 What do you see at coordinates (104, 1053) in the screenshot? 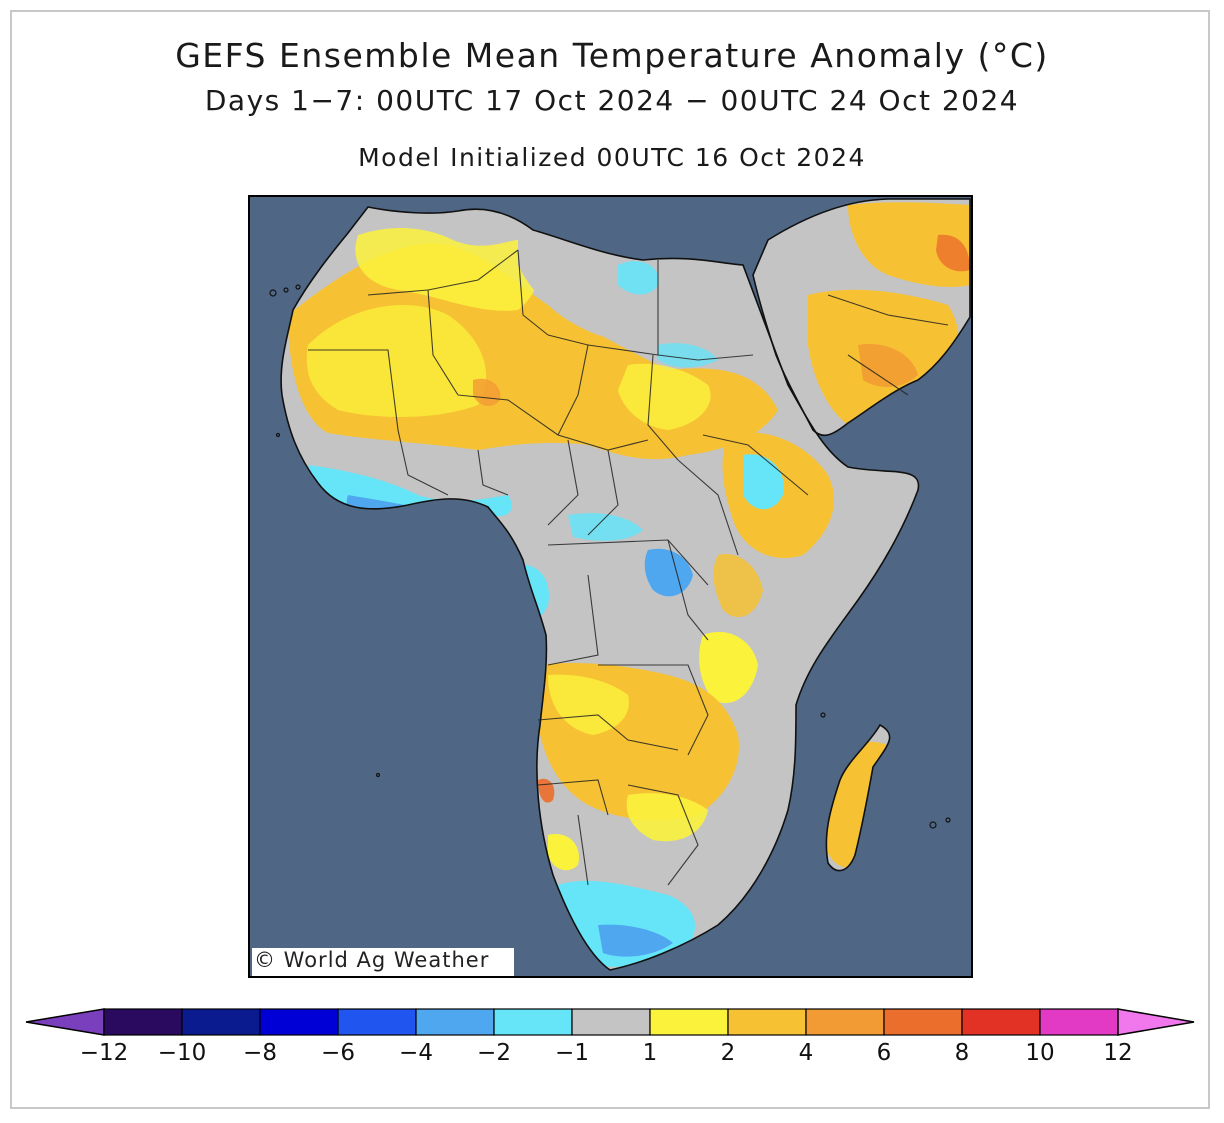
I see `colorbar-tick-label: −12` at bounding box center [104, 1053].